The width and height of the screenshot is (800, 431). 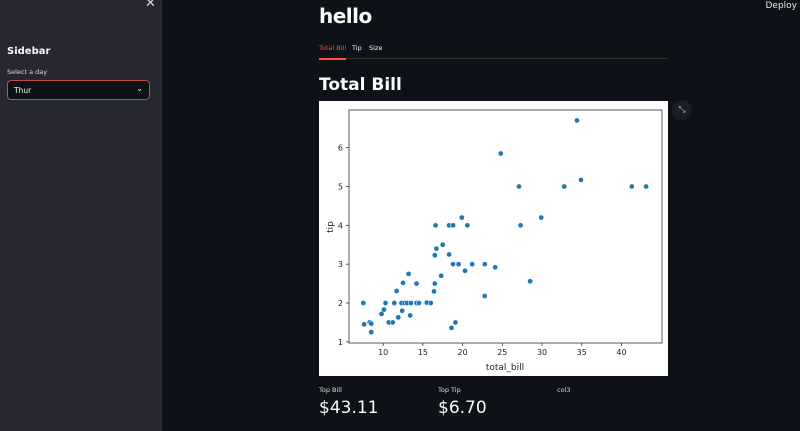 I want to click on y-axis-label: tip, so click(x=331, y=227).